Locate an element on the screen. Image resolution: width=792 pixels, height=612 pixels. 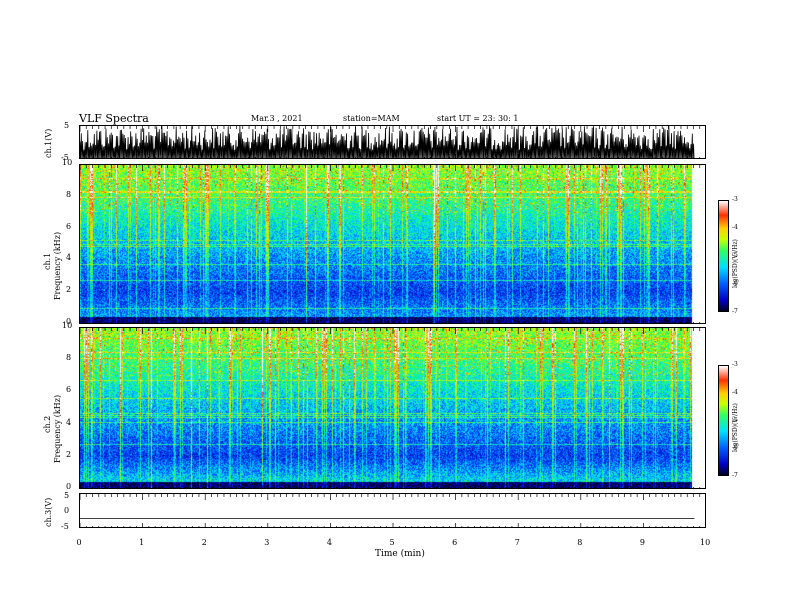
x-tick-label: 10 is located at coordinates (705, 542).